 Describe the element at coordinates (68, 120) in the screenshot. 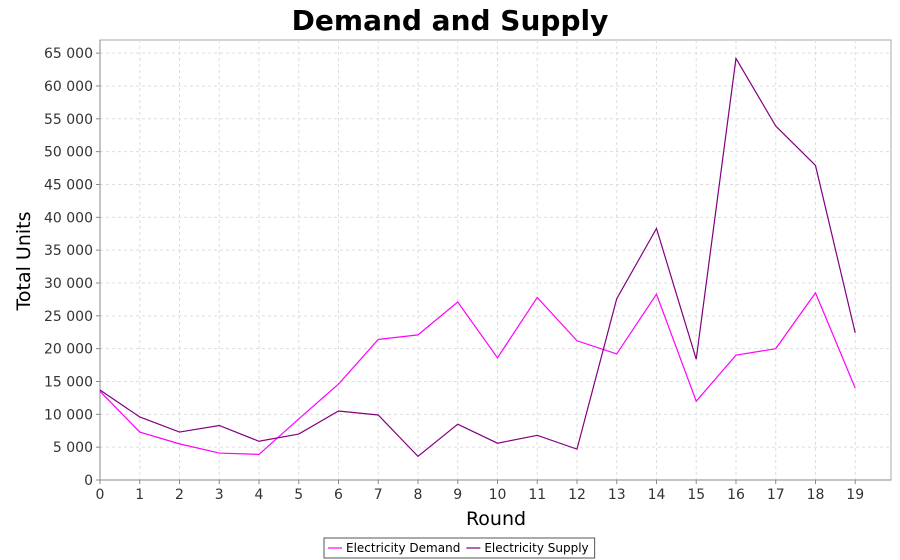

I see `y-tick-label: 55 000` at that location.